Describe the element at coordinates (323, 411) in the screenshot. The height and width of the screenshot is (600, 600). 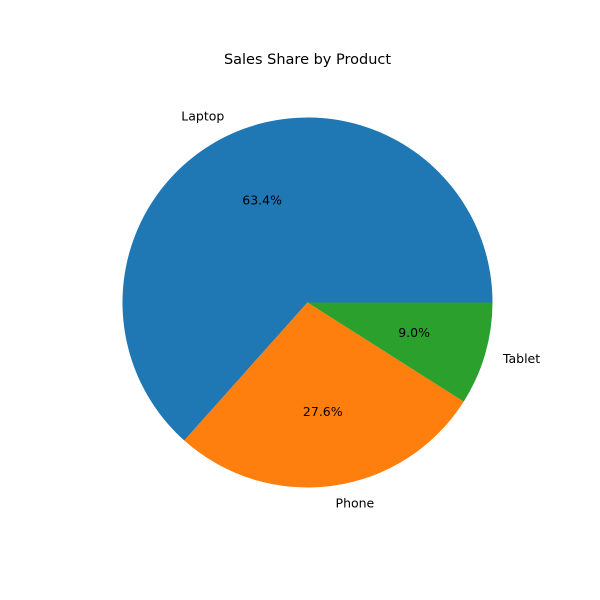
I see `percent-label-phone: 27.6%` at that location.